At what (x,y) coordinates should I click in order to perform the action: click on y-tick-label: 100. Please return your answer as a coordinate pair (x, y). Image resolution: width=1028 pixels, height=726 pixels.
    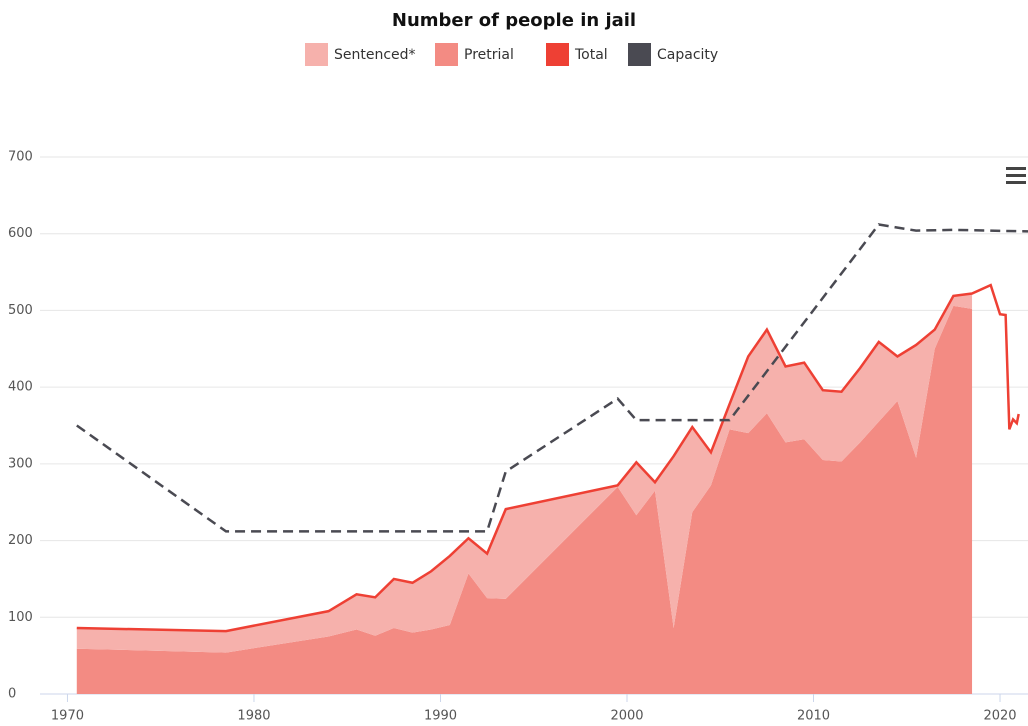
    Looking at the image, I should click on (20, 617).